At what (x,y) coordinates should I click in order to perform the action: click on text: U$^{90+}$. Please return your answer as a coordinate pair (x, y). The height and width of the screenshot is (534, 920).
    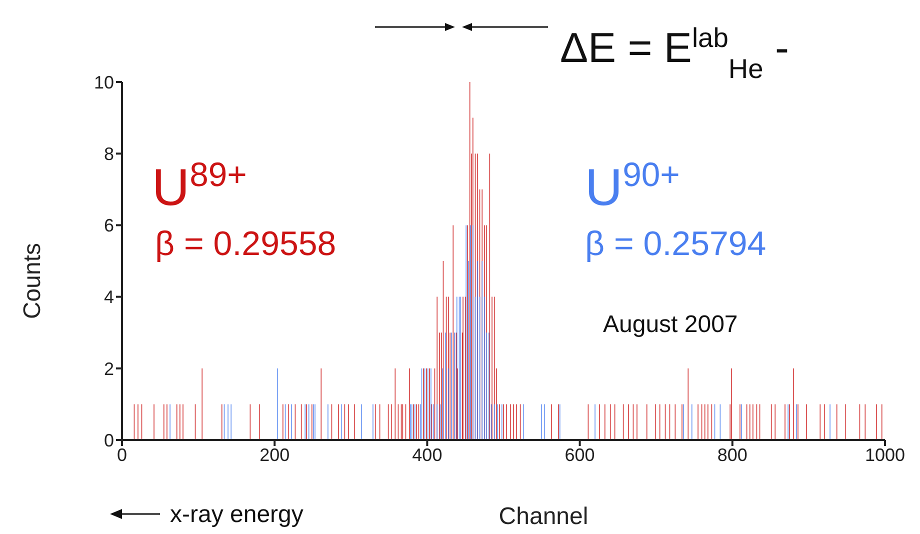
    Looking at the image, I should click on (632, 186).